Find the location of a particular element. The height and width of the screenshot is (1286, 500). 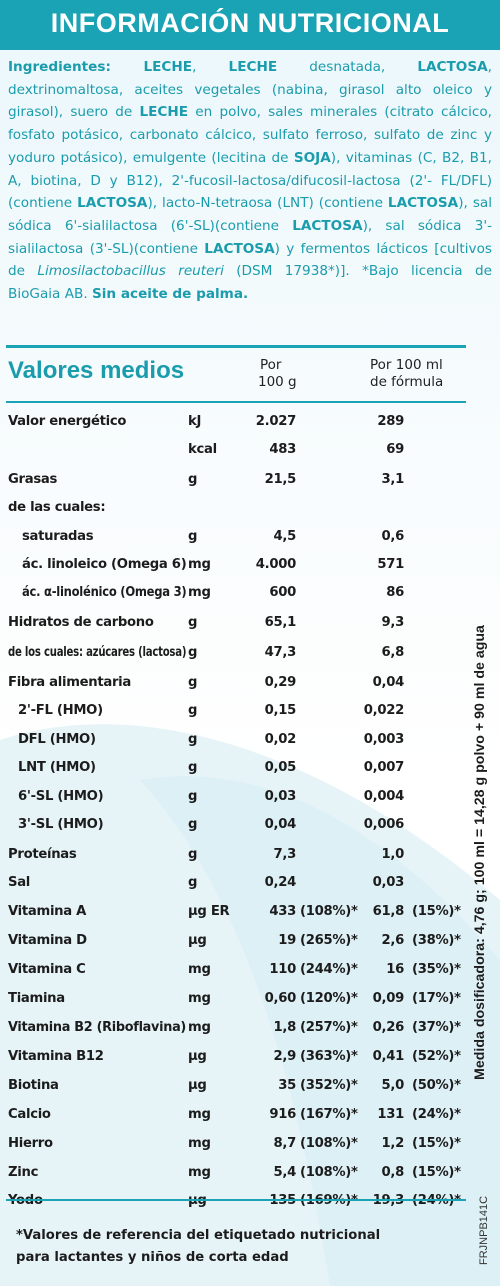

table-cell-pct: (35%)* is located at coordinates (436, 969).